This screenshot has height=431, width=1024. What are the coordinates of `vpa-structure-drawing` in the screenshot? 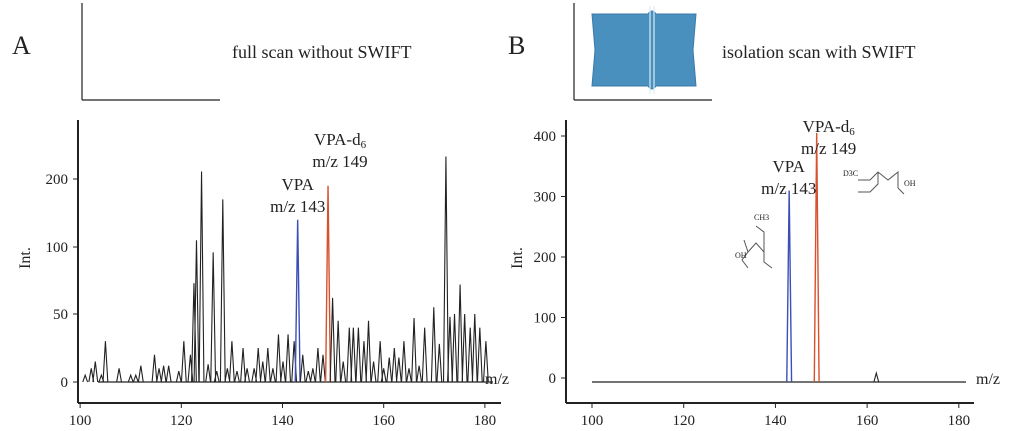 It's located at (757, 247).